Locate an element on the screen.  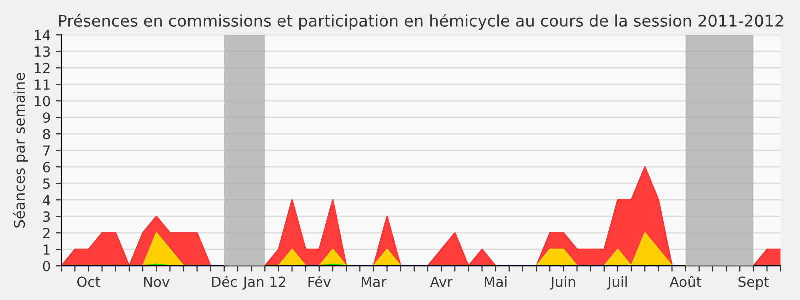
y-tick-label: 4 is located at coordinates (46, 200).